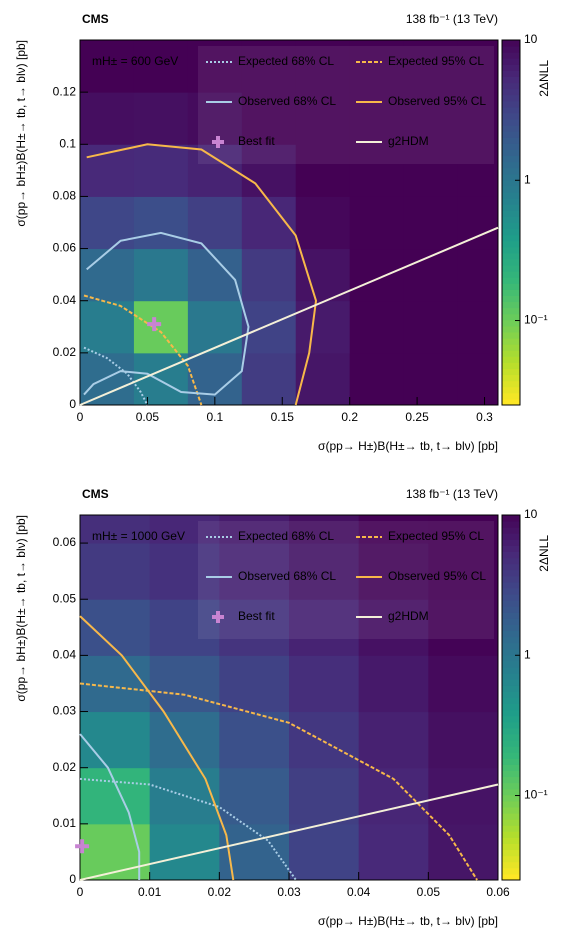  I want to click on experiment-label: CMS, so click(95, 19).